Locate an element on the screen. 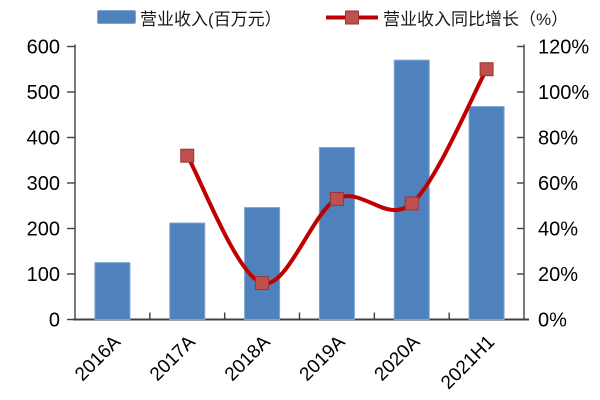 This screenshot has width=600, height=400. right-axis-tick: 60% is located at coordinates (558, 184).